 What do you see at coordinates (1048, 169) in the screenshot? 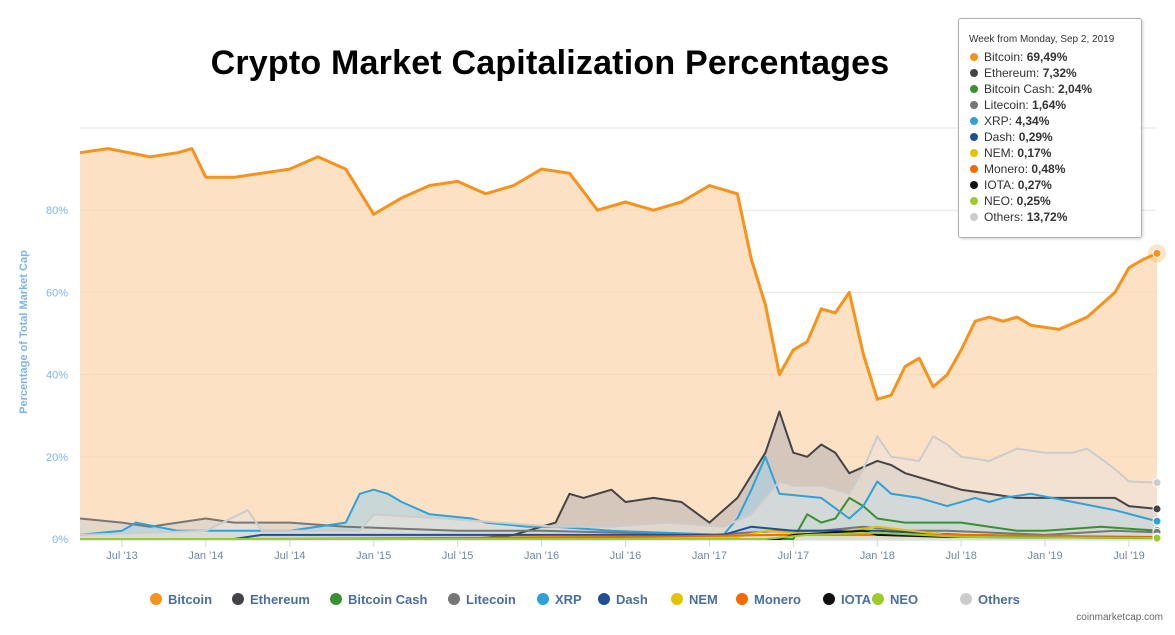
I see `tooltip-series-value: 0,48%` at bounding box center [1048, 169].